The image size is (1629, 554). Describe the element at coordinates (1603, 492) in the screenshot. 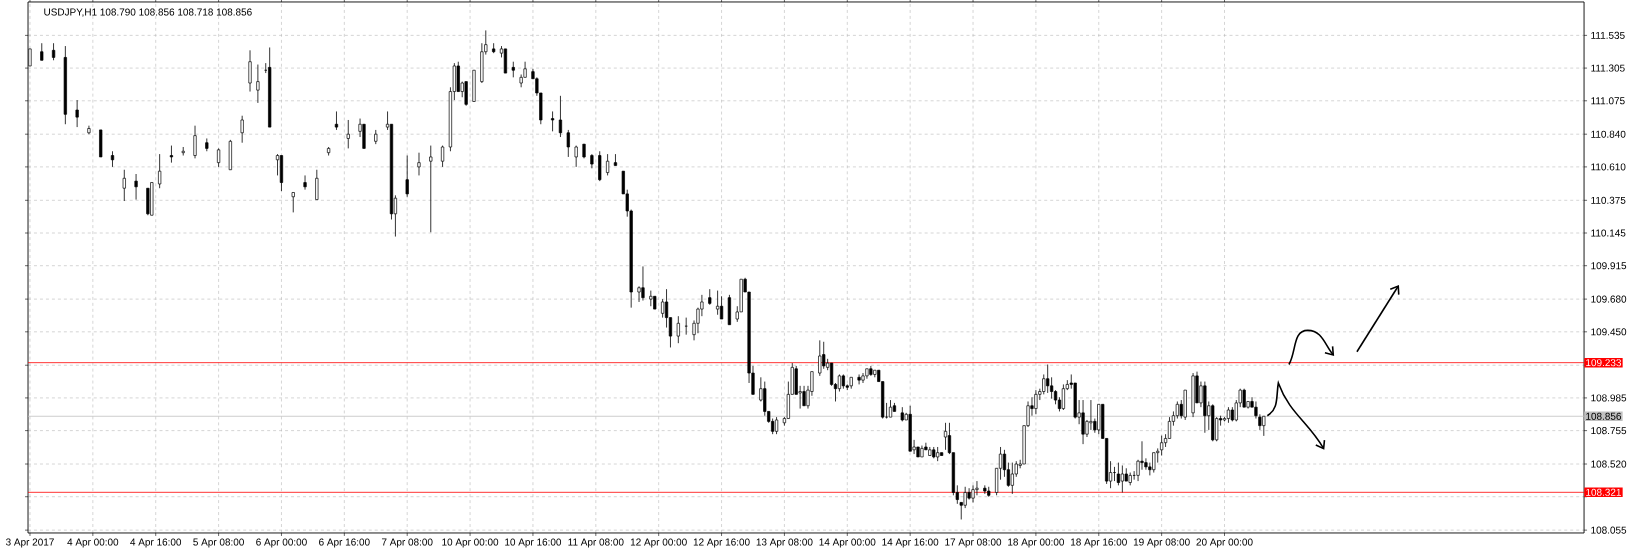

I see `ref-line-label: 108.321` at that location.